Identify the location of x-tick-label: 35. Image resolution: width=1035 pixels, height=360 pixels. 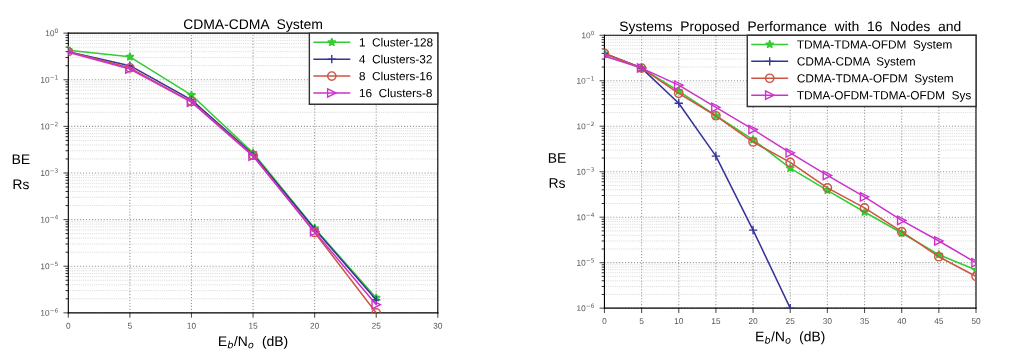
(864, 321).